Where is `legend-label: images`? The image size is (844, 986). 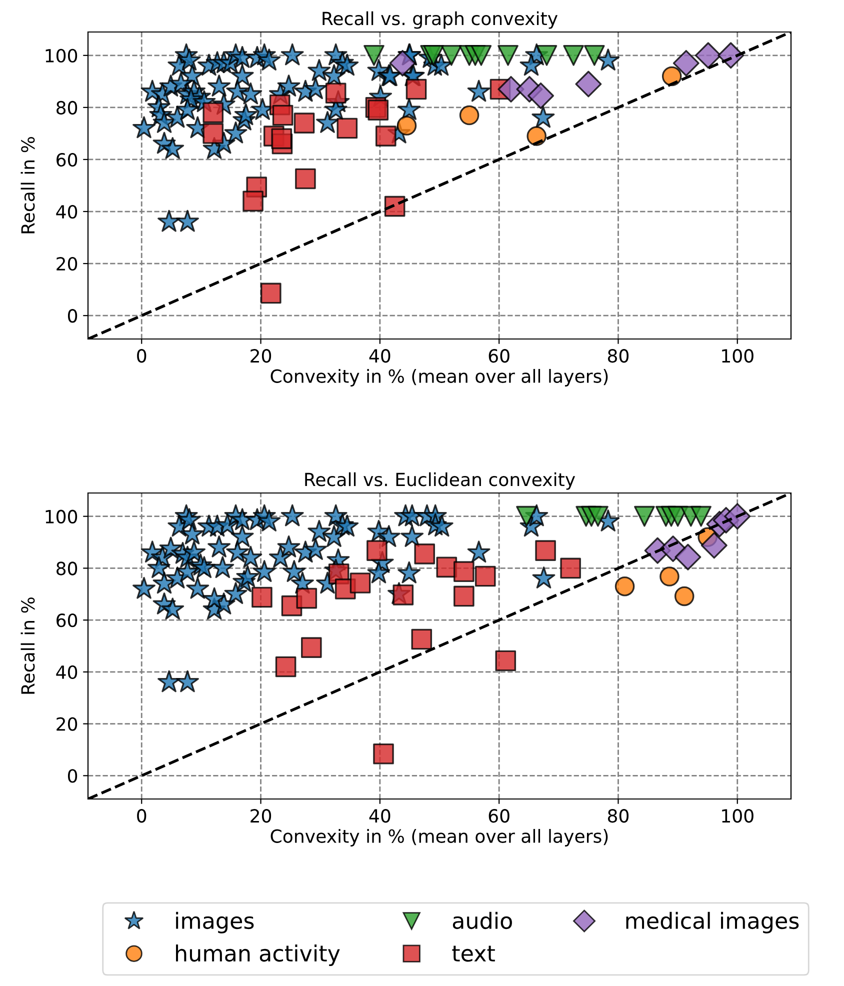
legend-label: images is located at coordinates (215, 923).